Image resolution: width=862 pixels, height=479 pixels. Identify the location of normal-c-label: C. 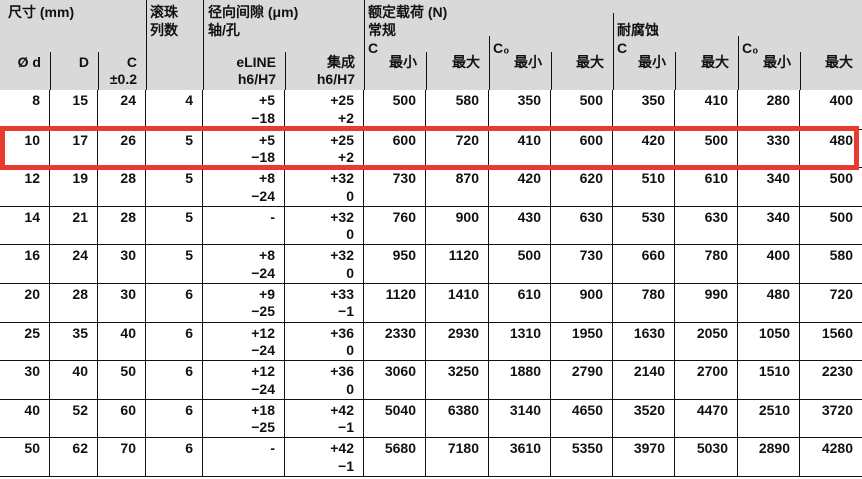
(373, 48).